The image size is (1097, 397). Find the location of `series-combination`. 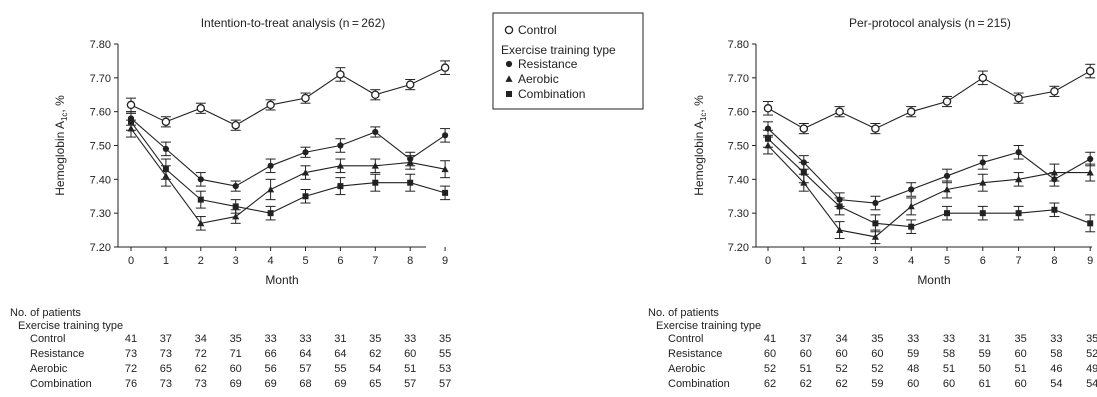

series-combination is located at coordinates (288, 166).